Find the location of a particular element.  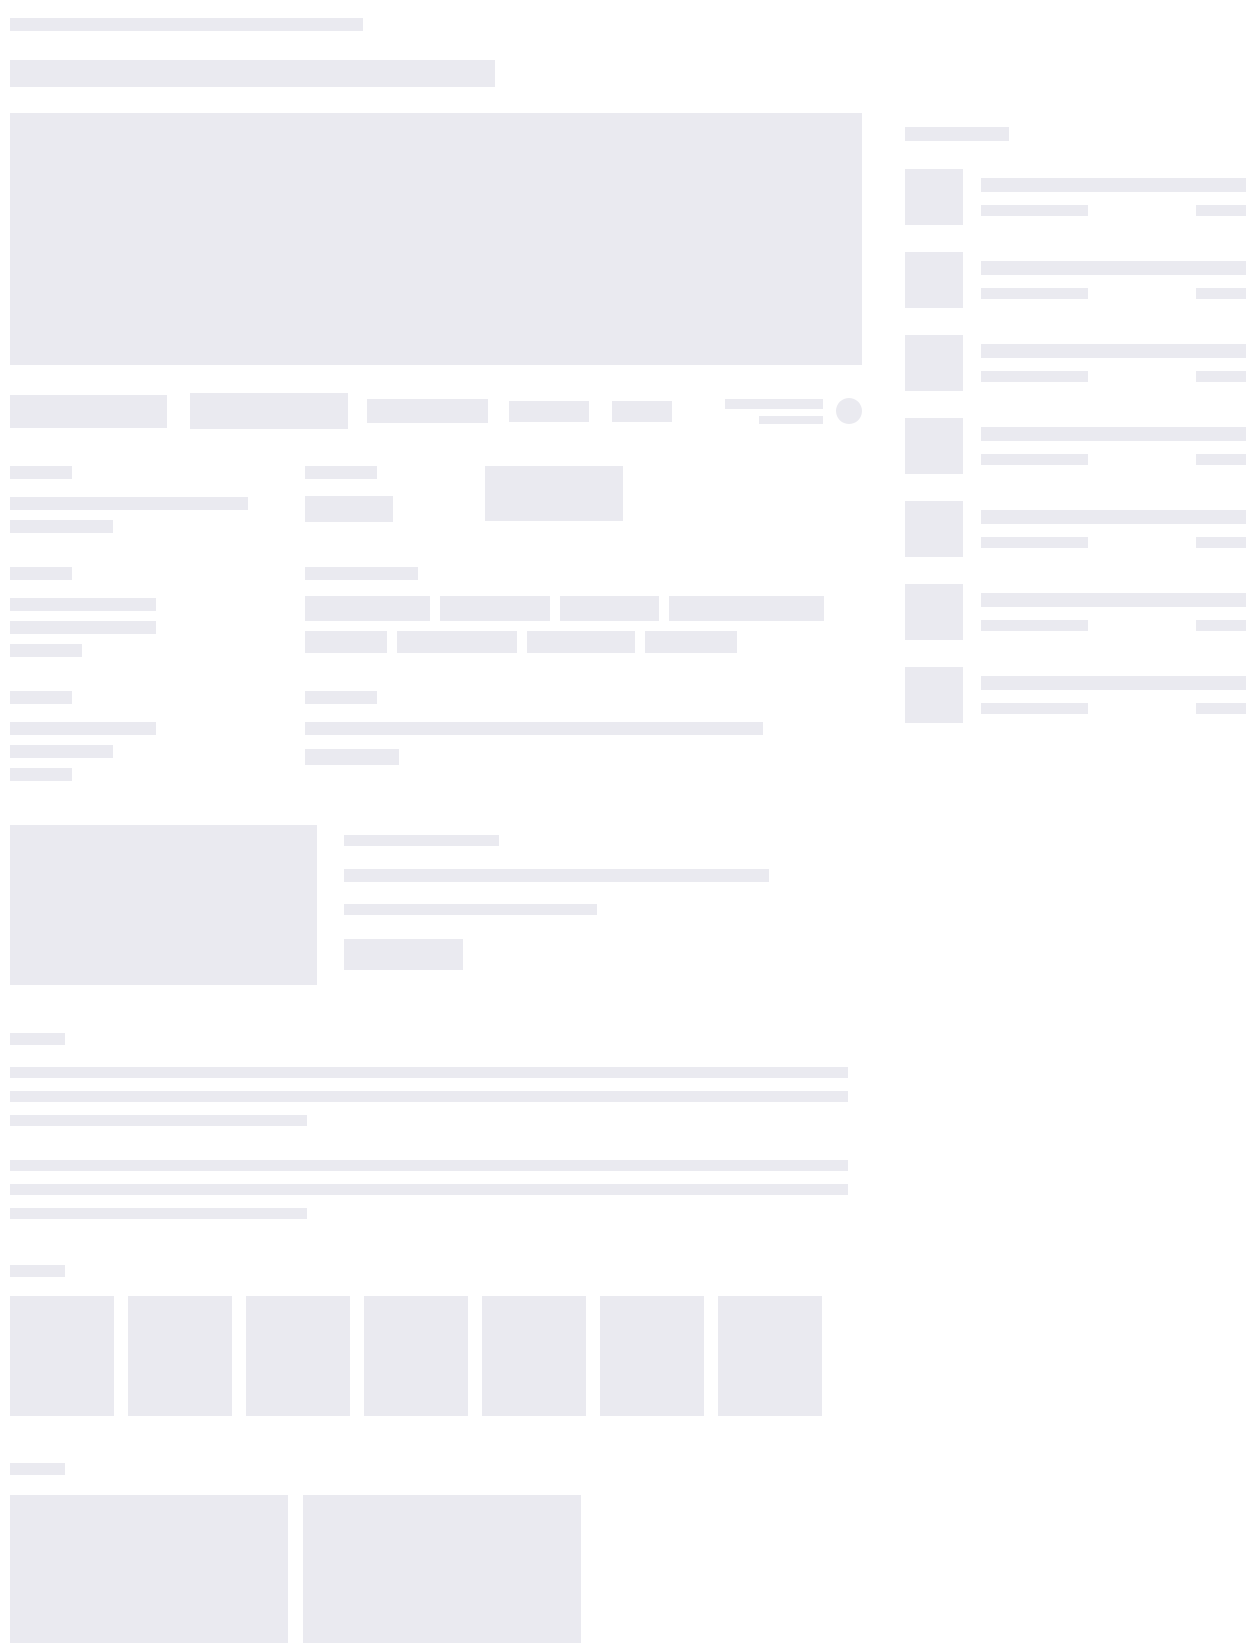

spec-attributes-right-label is located at coordinates (361, 573).